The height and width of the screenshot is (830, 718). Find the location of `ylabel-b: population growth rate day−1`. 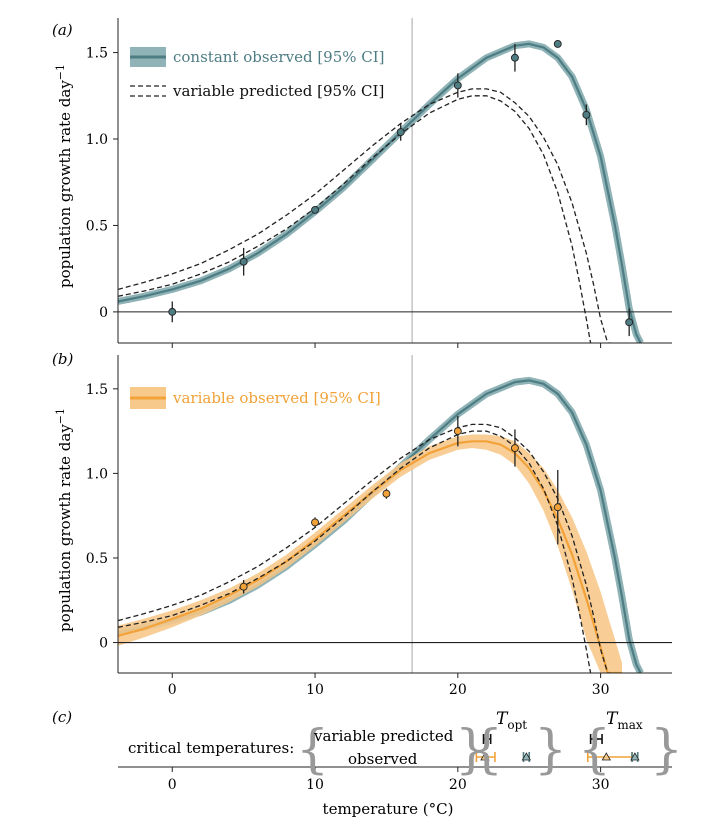

ylabel-b: population growth rate day−1 is located at coordinates (64, 520).